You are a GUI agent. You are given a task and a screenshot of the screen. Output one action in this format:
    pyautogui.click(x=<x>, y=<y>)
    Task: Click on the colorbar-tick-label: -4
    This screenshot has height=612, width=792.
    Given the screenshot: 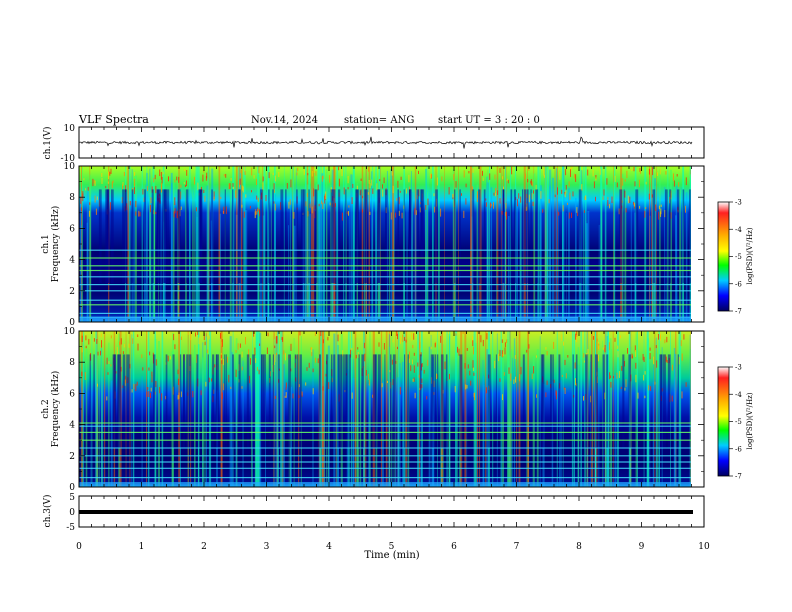 What is the action you would take?
    pyautogui.click(x=738, y=230)
    